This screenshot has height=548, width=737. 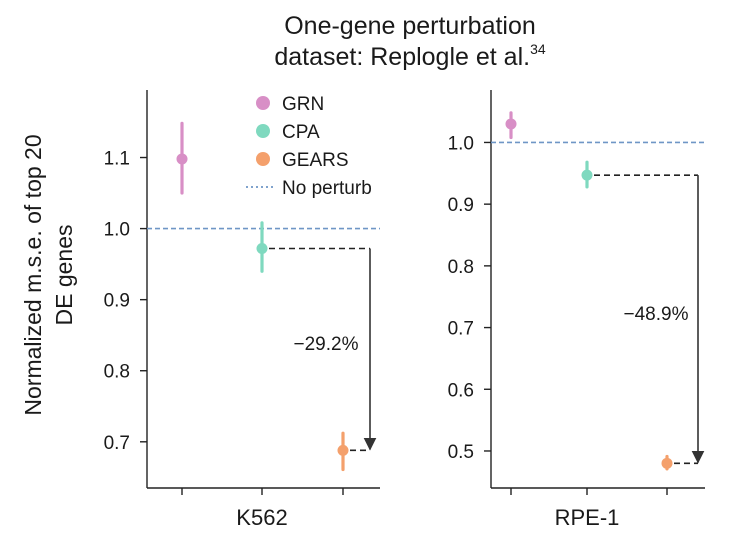 I want to click on chart-title-line-1: One-gene perturbation, so click(x=410, y=26).